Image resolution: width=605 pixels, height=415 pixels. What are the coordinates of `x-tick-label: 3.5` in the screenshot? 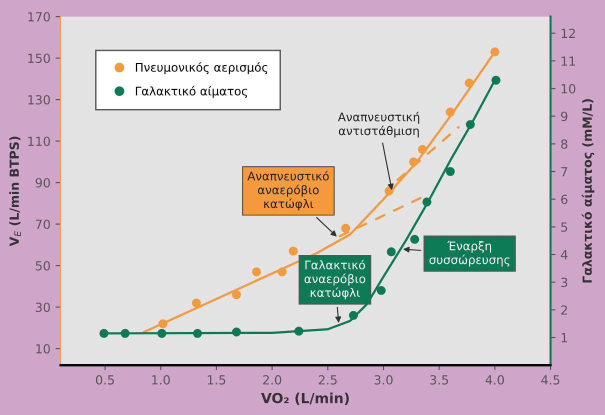 It's located at (439, 380).